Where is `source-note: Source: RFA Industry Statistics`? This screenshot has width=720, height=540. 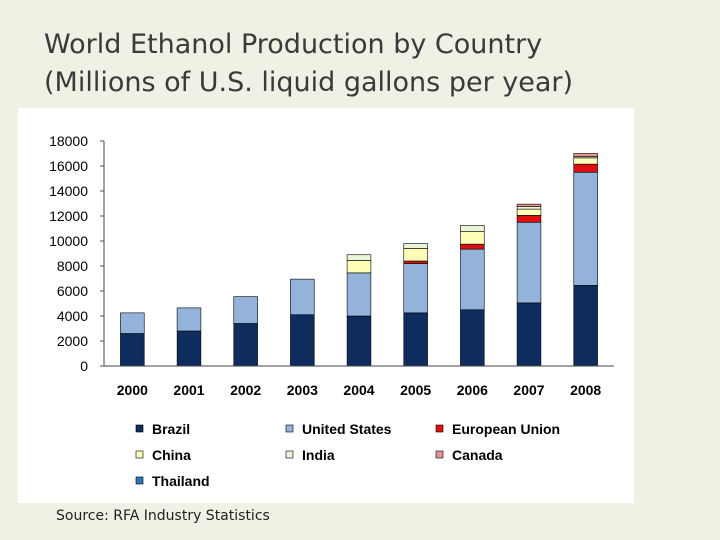 source-note: Source: RFA Industry Statistics is located at coordinates (163, 516).